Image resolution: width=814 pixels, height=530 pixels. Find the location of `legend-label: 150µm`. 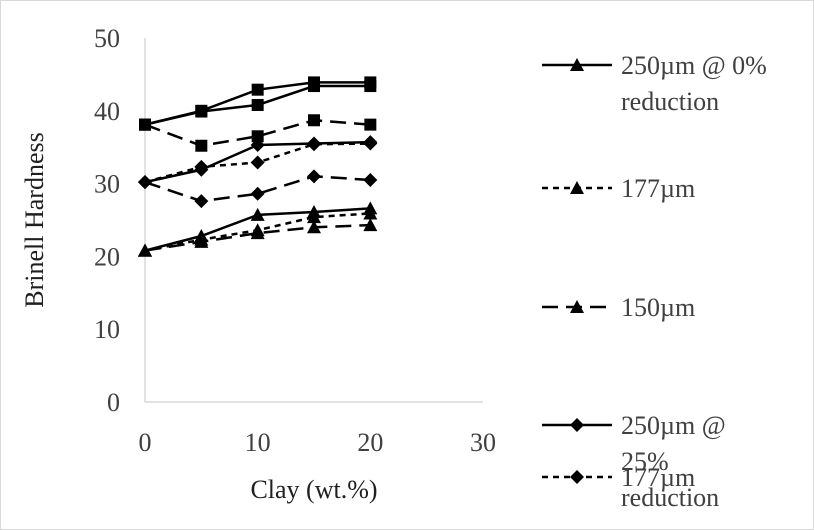

legend-label: 150µm is located at coordinates (658, 307).